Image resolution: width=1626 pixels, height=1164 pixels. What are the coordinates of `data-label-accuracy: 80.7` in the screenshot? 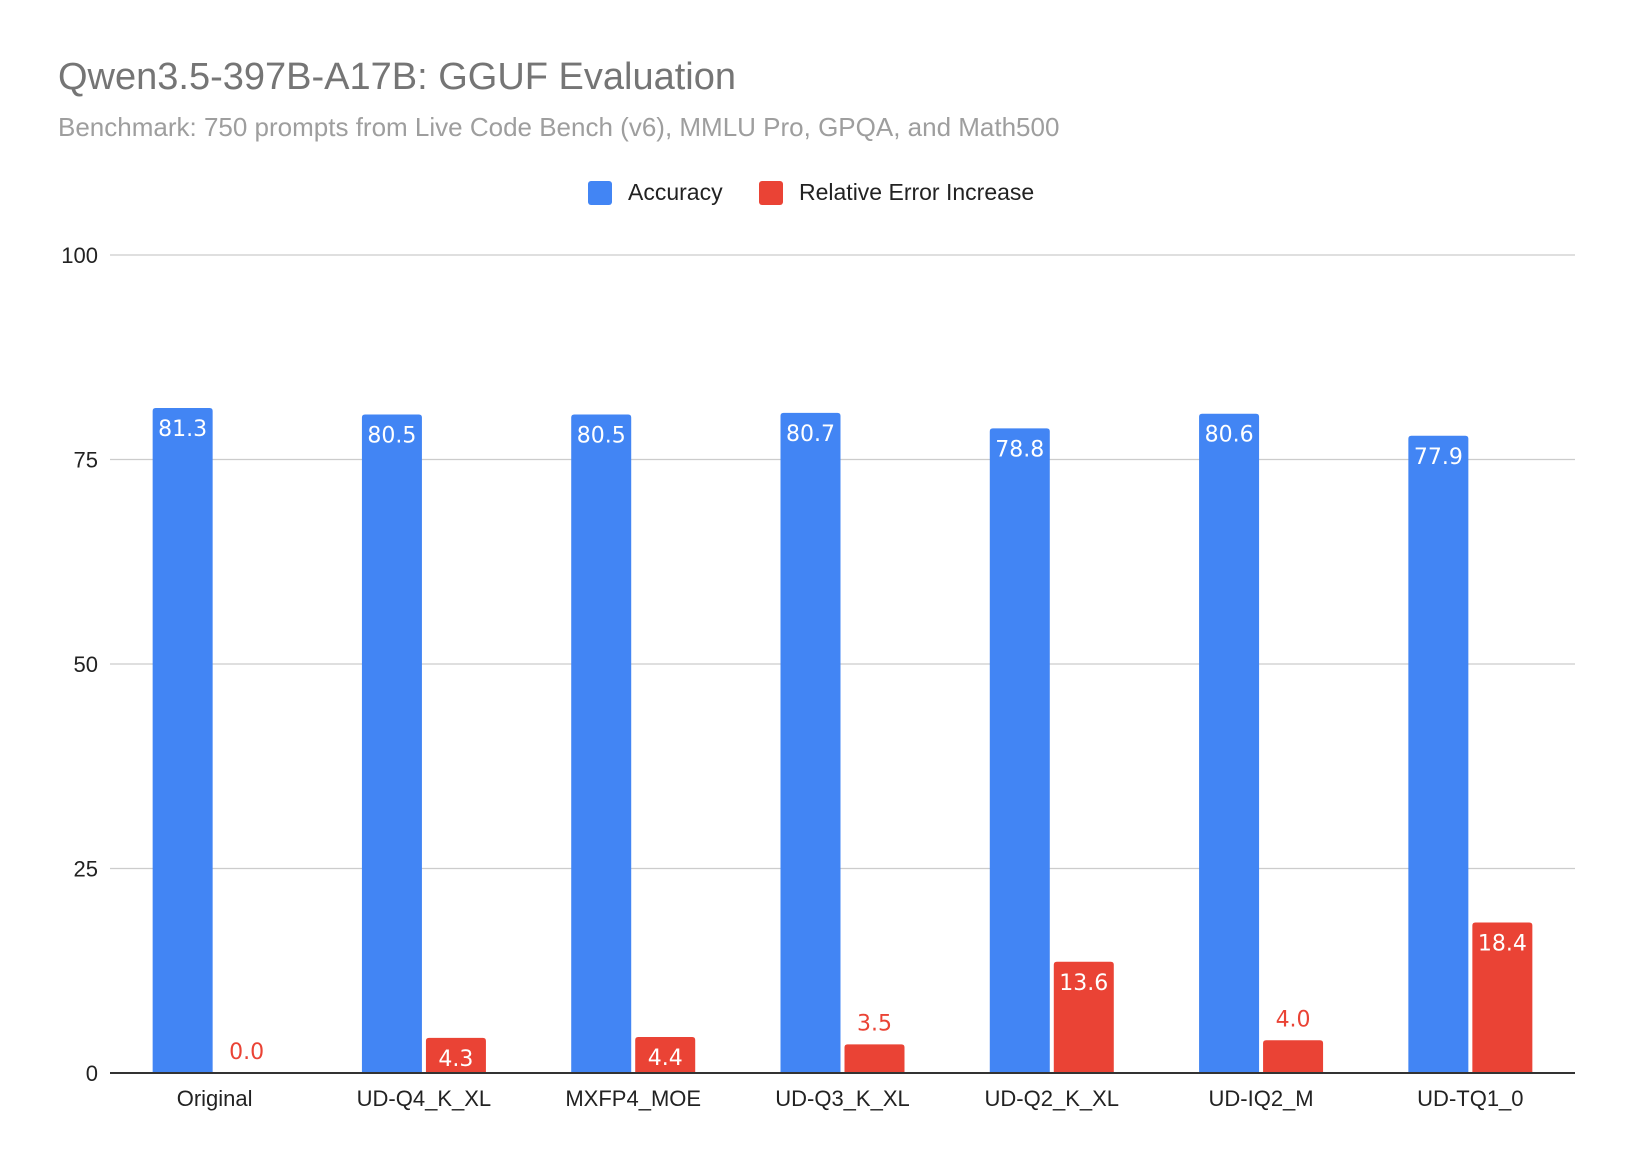 It's located at (810, 434).